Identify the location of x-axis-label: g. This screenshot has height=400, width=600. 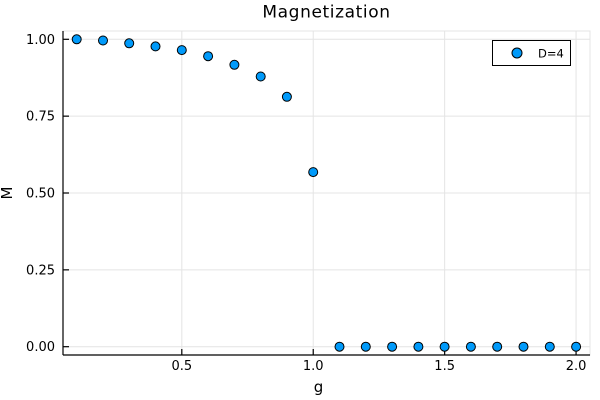
(319, 387).